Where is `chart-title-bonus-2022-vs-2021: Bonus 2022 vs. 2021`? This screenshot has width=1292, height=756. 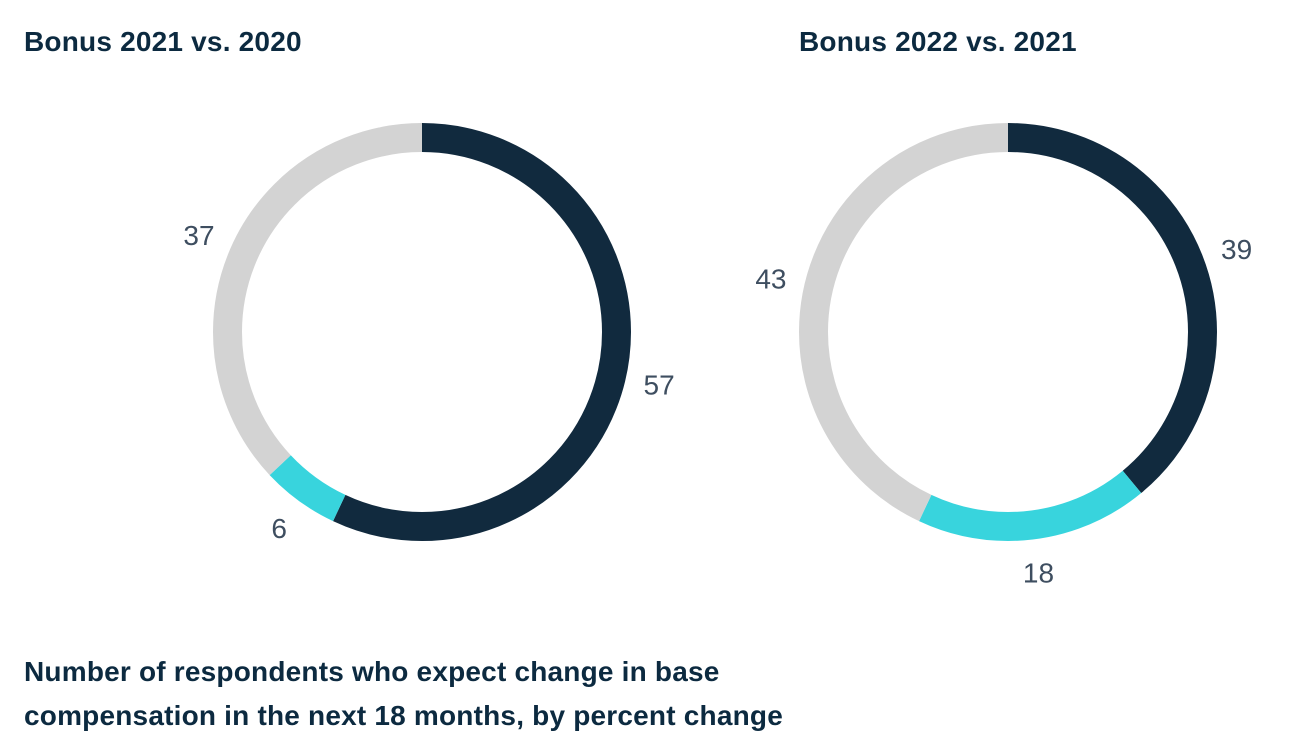
chart-title-bonus-2022-vs-2021: Bonus 2022 vs. 2021 is located at coordinates (938, 41).